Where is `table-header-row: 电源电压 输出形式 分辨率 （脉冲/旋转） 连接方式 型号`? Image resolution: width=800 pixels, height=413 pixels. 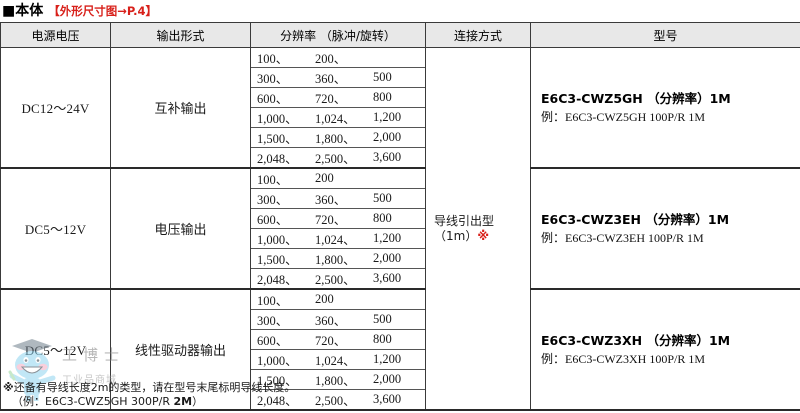 table-header-row: 电源电压 输出形式 分辨率 （脉冲/旋转） 连接方式 型号 is located at coordinates (400, 35).